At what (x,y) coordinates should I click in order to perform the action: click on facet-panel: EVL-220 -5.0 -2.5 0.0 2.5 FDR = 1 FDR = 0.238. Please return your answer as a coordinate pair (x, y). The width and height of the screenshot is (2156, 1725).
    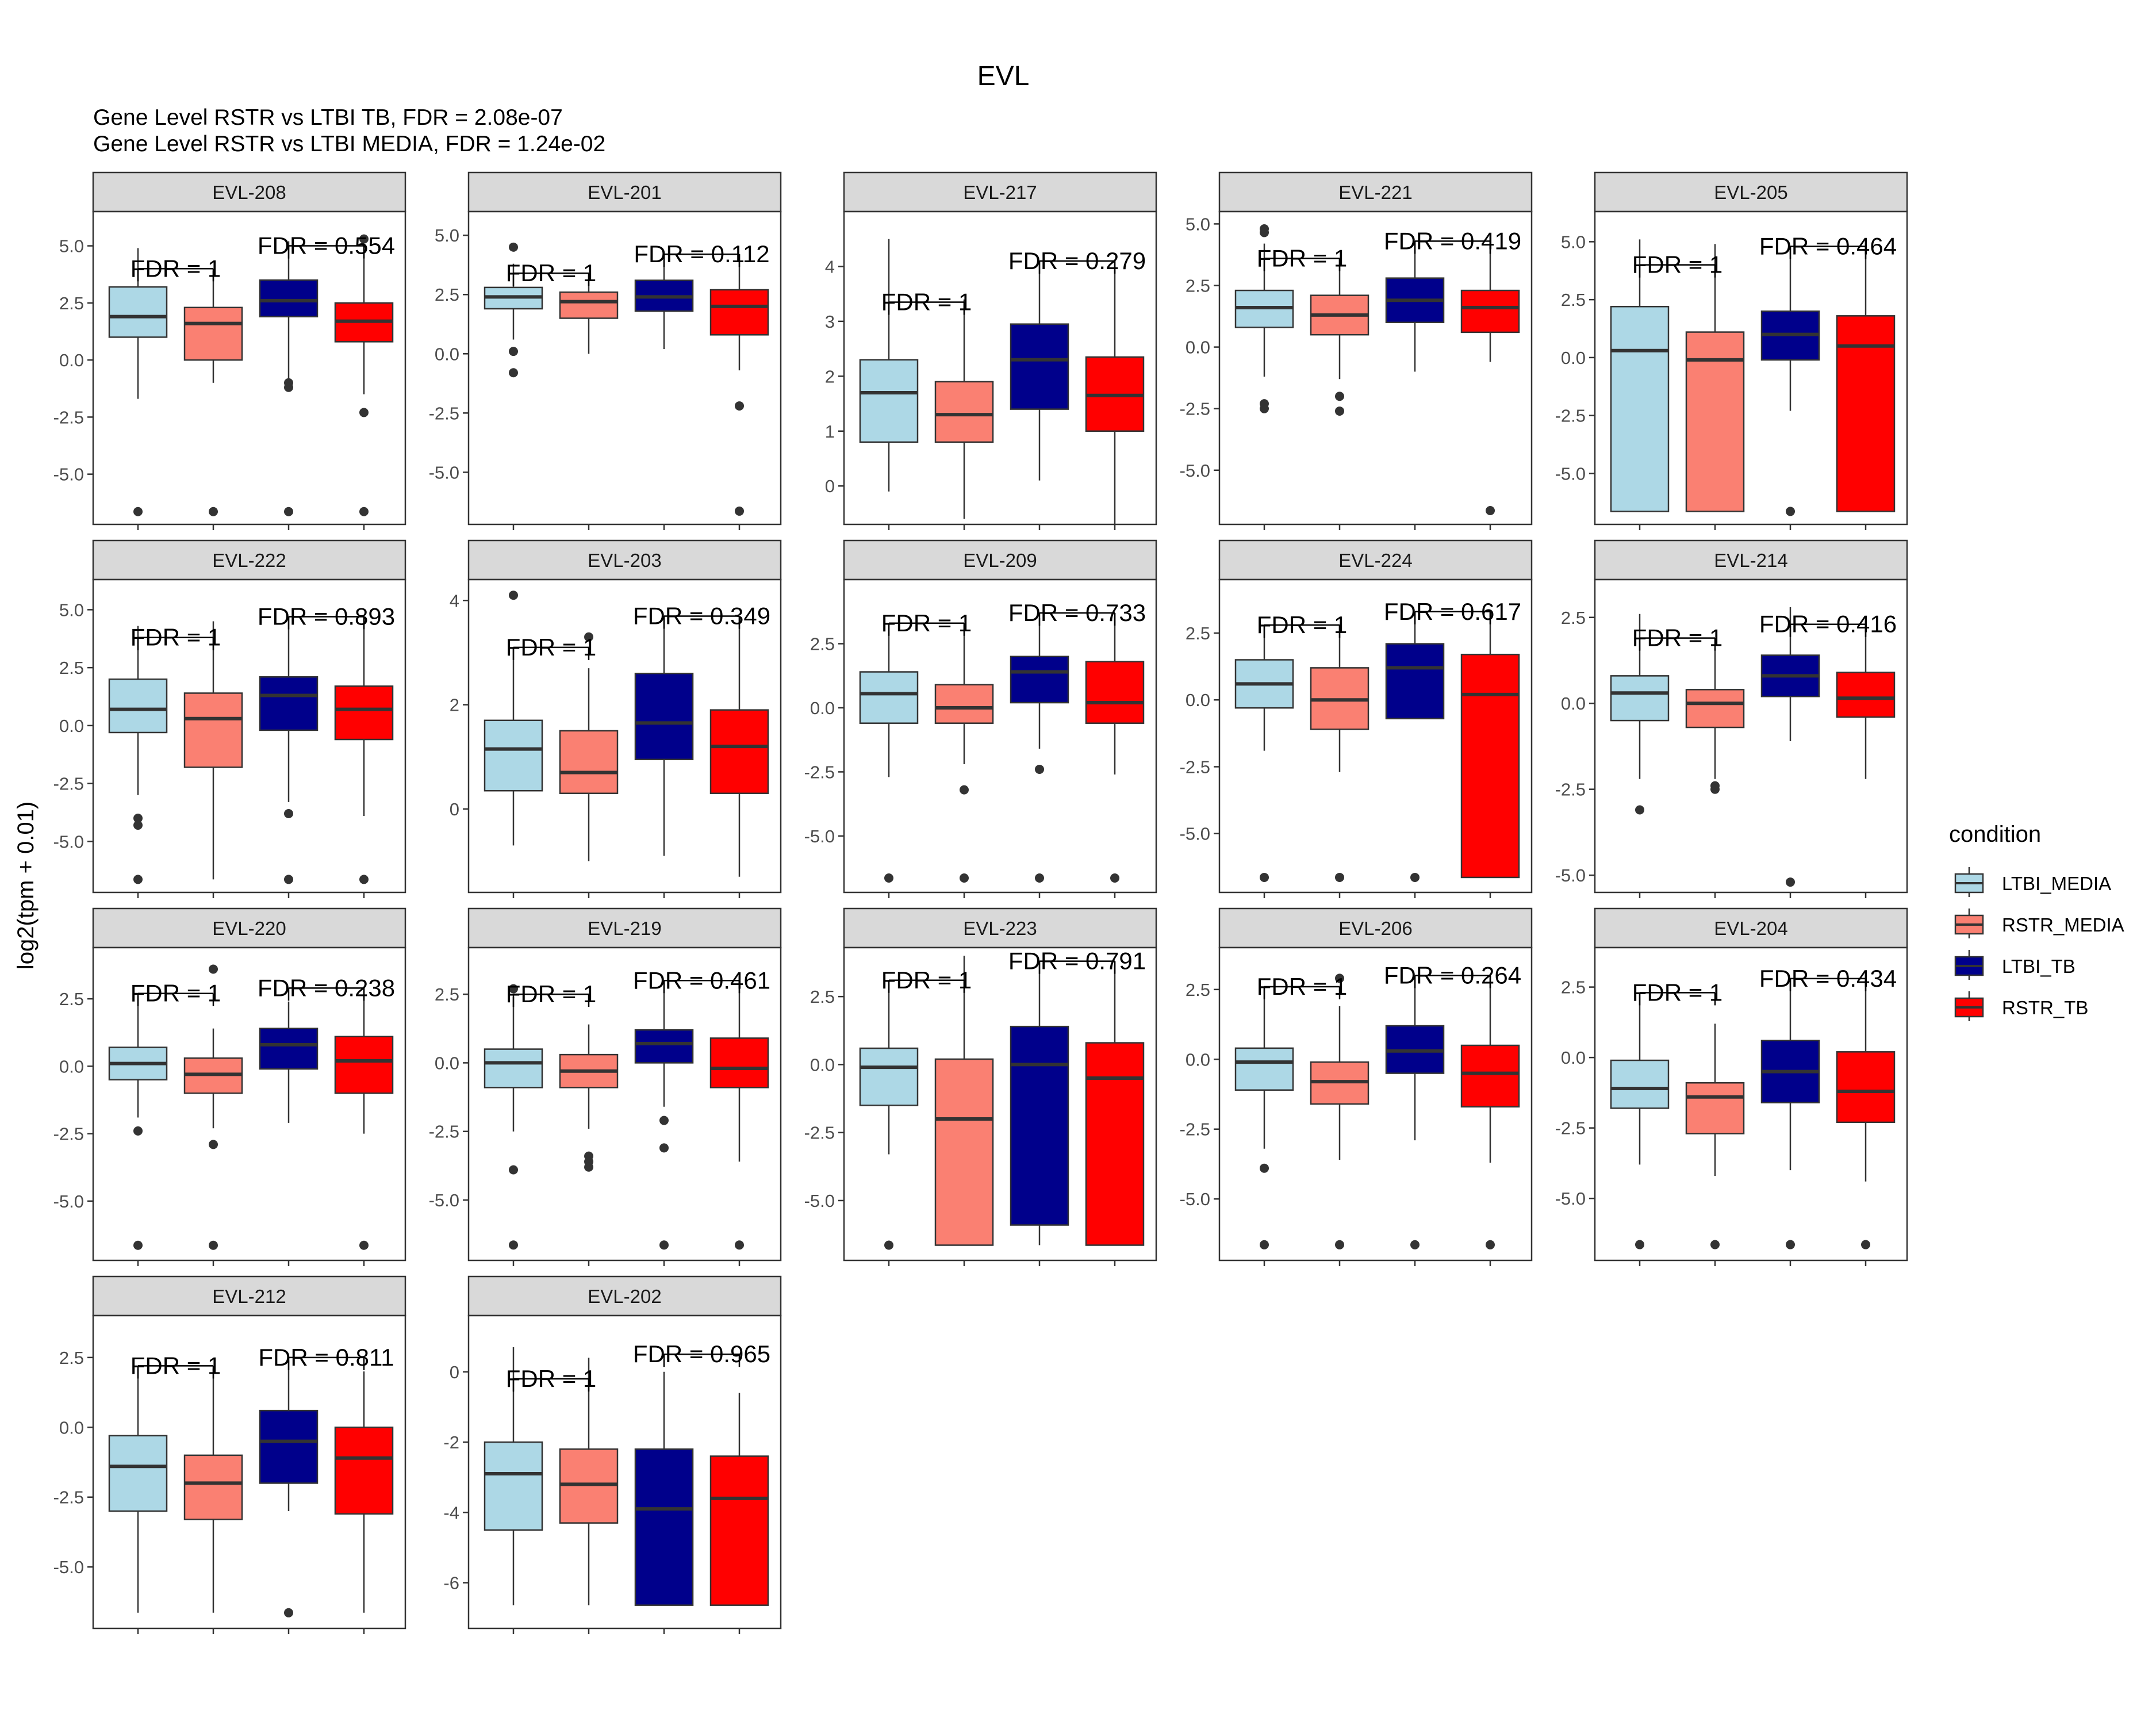
    Looking at the image, I should click on (229, 1086).